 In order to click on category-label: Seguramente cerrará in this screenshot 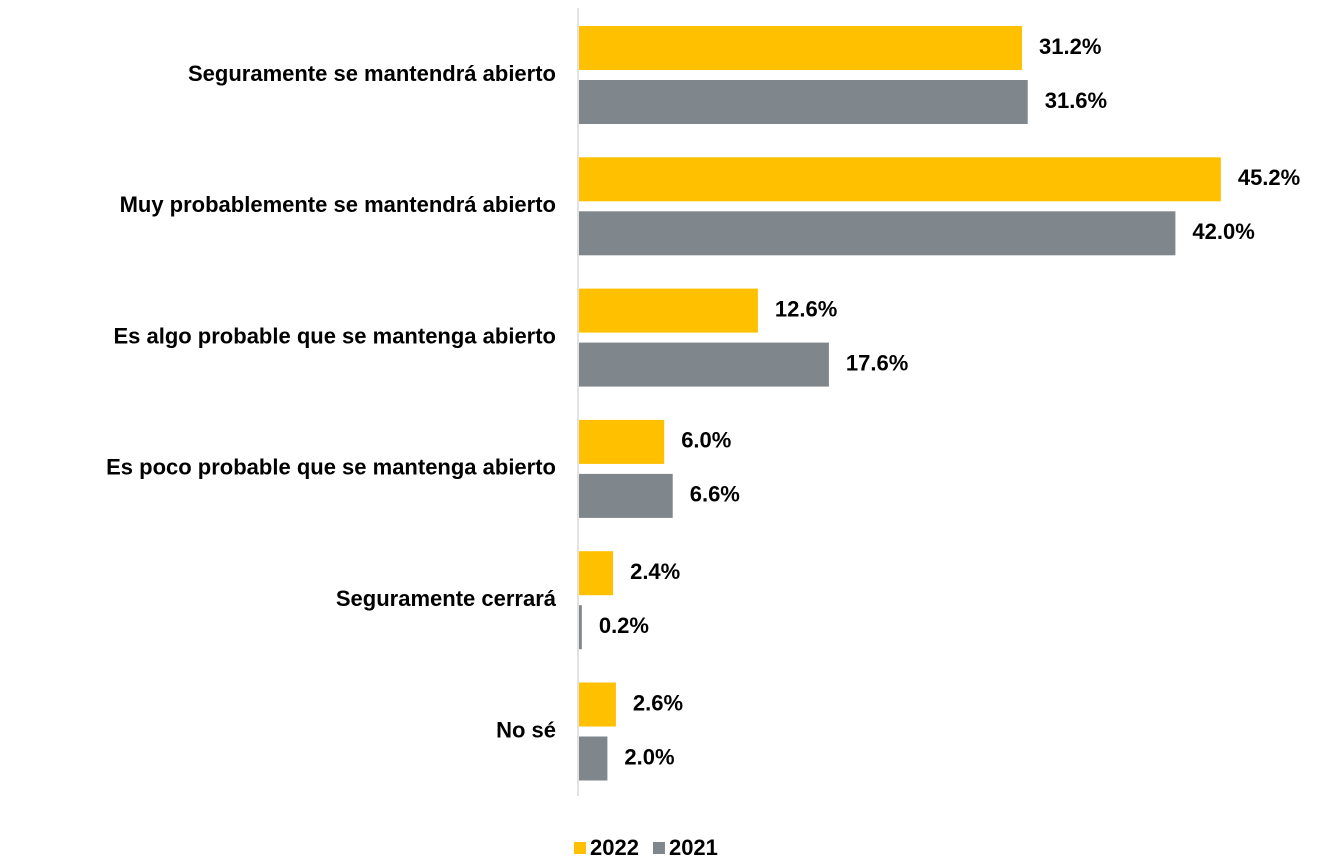, I will do `click(446, 598)`.